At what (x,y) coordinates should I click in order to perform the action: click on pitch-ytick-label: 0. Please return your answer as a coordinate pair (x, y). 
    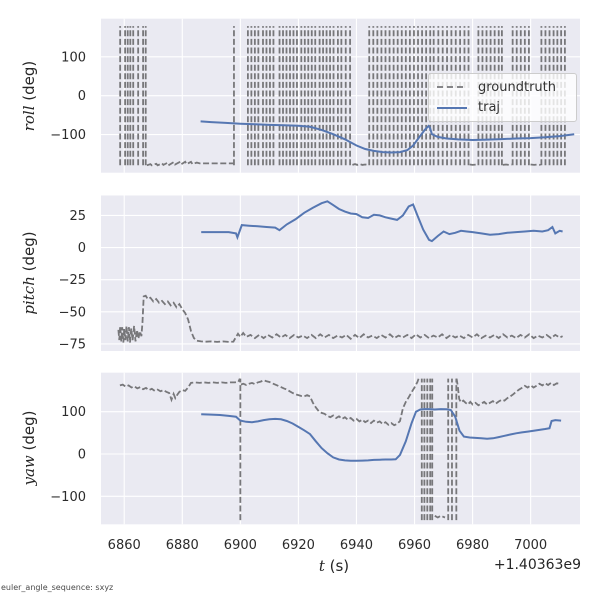
    Looking at the image, I should click on (82, 248).